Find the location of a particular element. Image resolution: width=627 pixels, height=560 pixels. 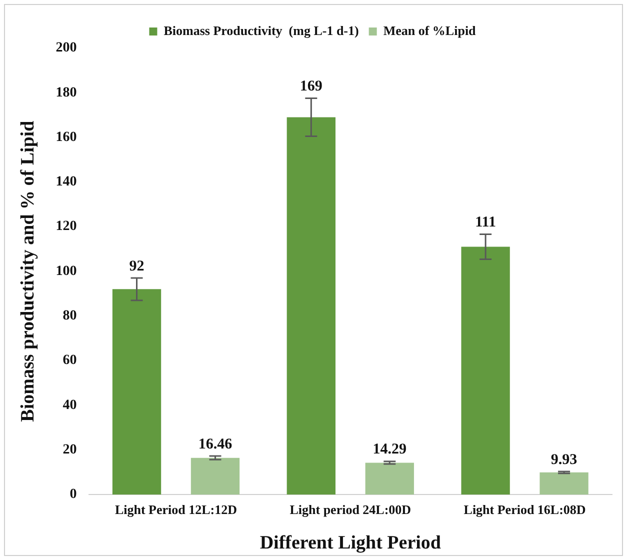

y-tick-label: 20 is located at coordinates (69, 450).